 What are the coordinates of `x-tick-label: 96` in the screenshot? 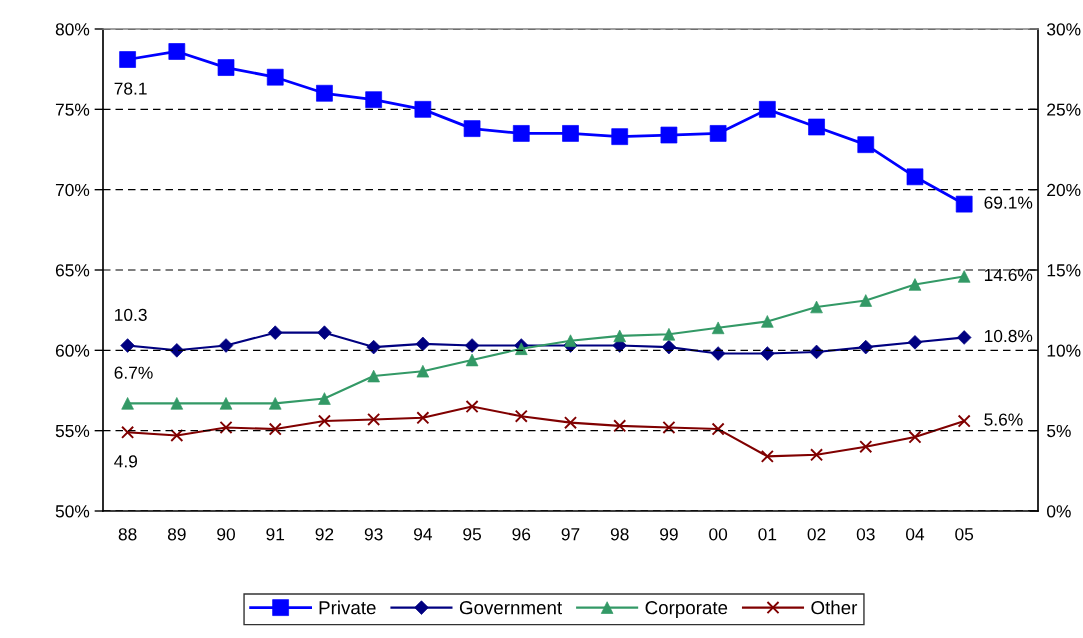 It's located at (521, 534).